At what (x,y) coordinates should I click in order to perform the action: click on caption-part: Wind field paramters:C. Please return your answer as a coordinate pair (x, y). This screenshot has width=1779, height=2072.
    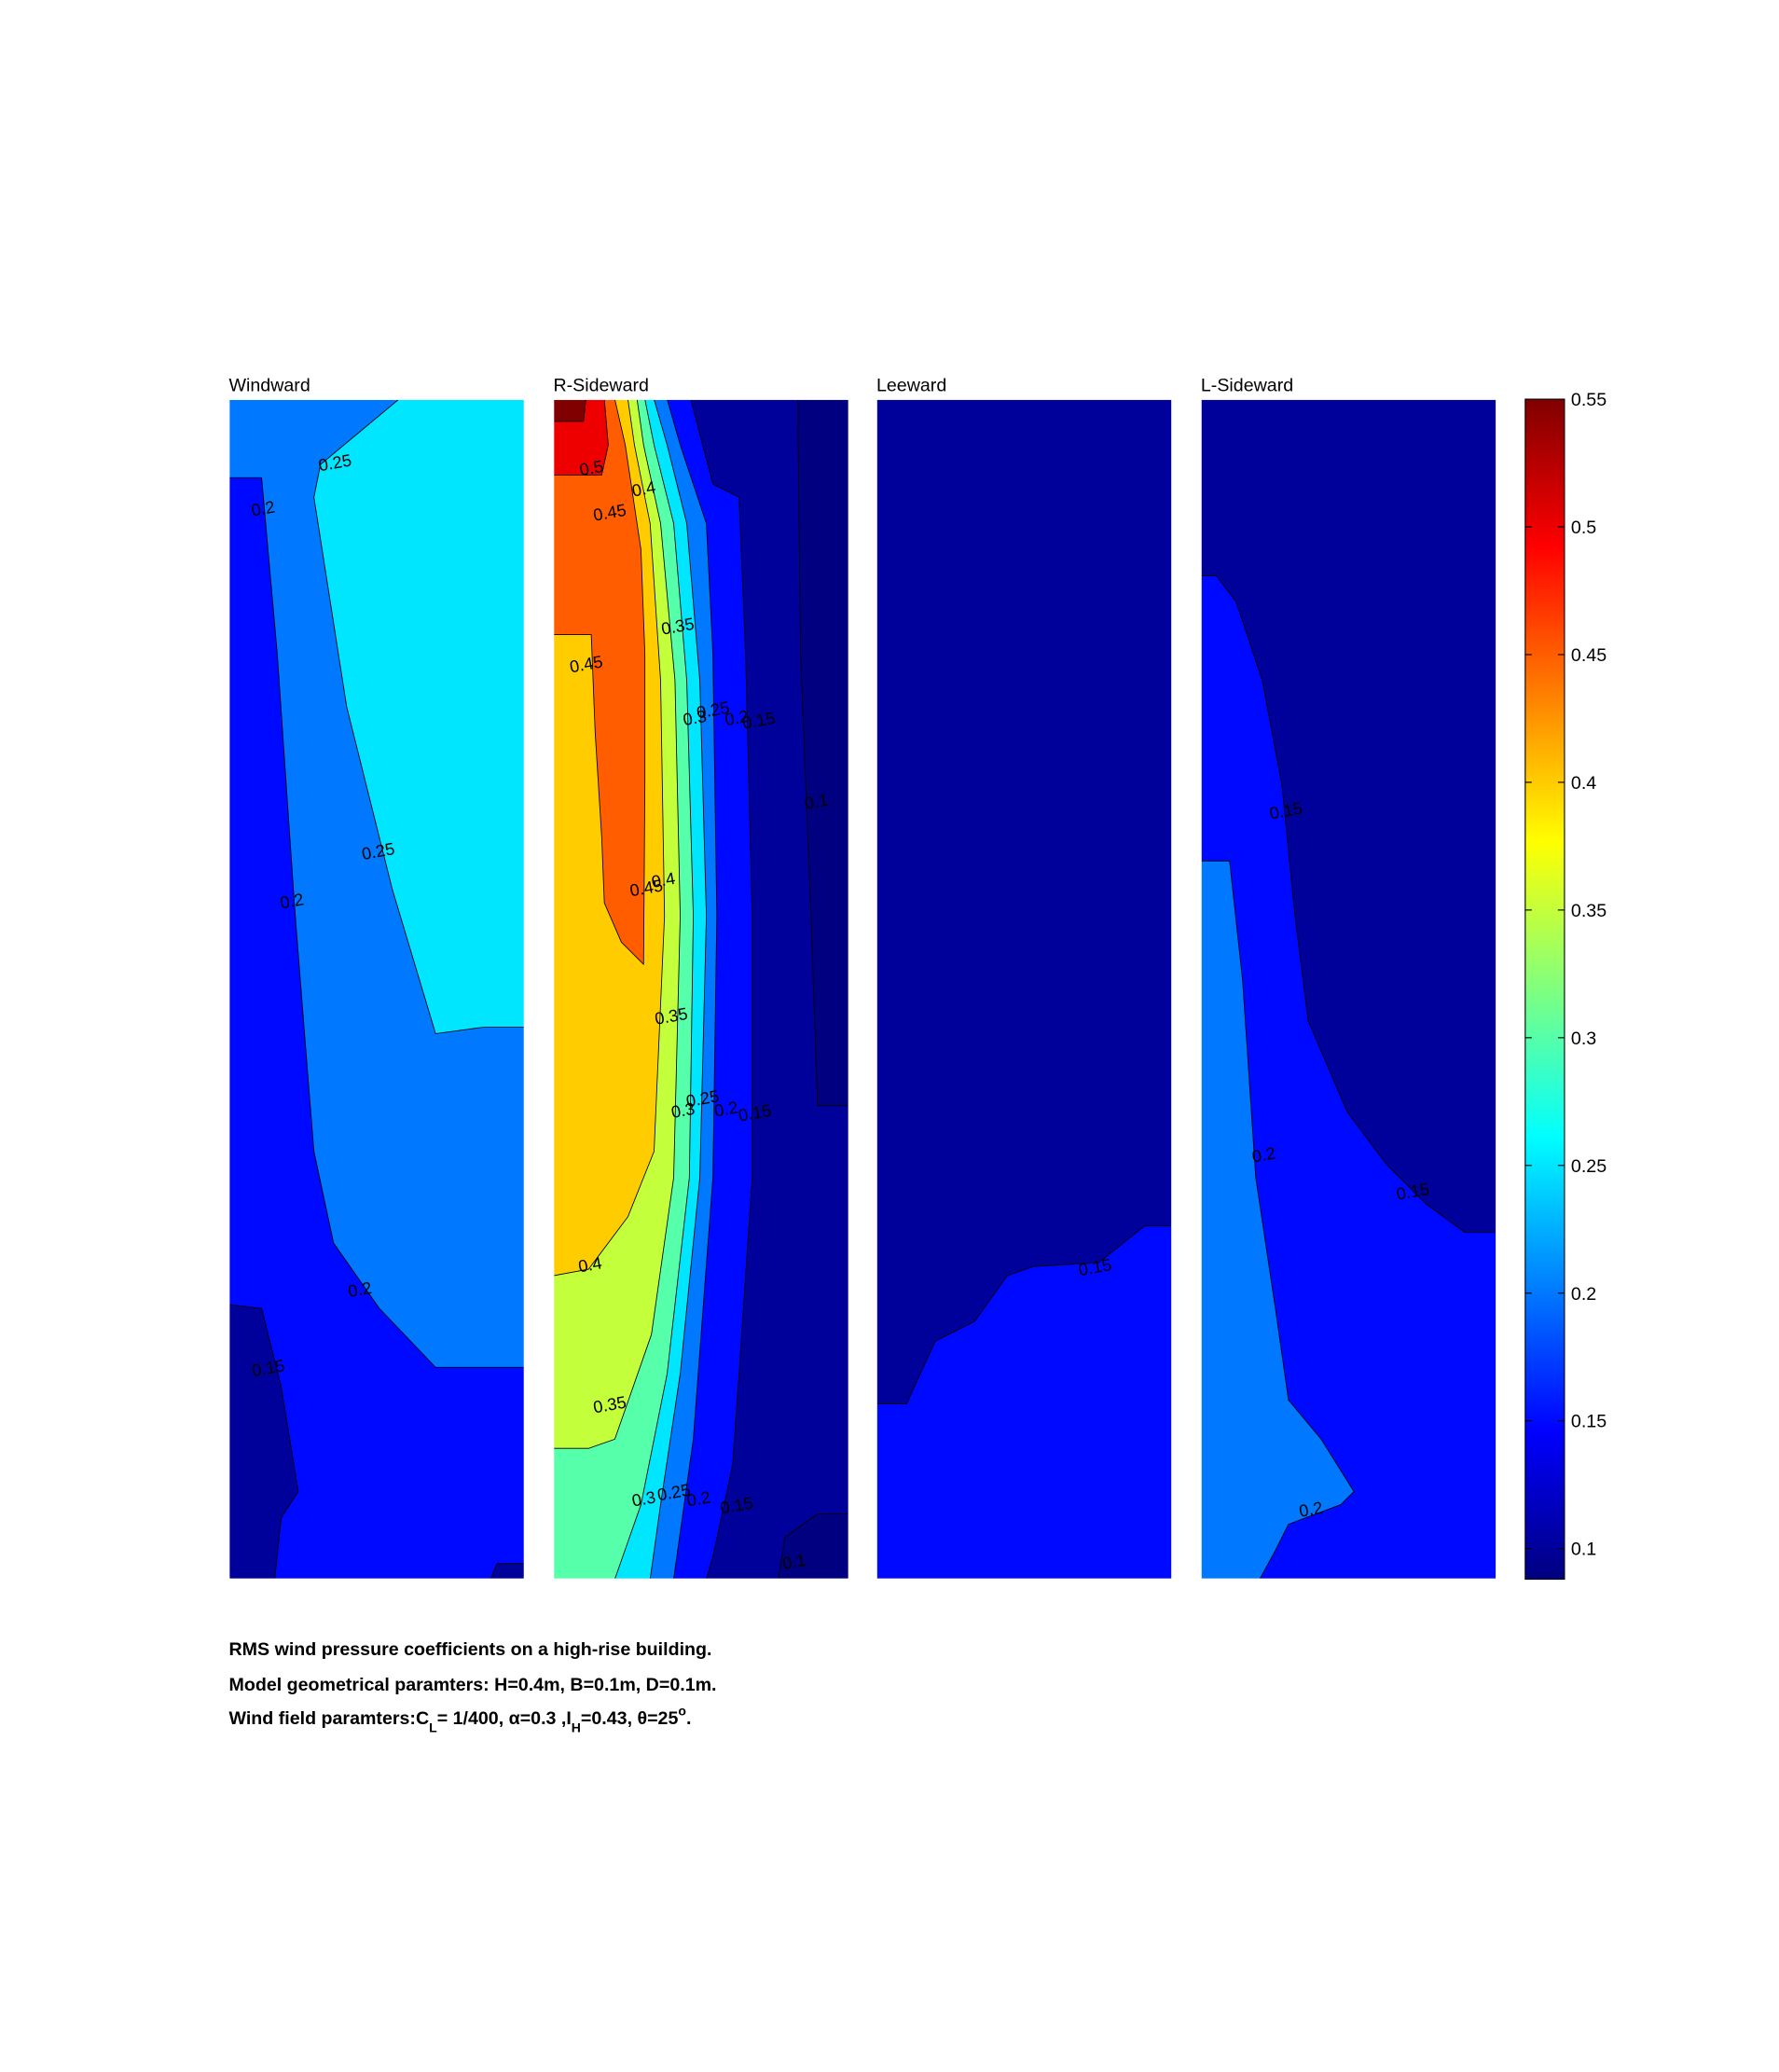
    Looking at the image, I should click on (329, 1718).